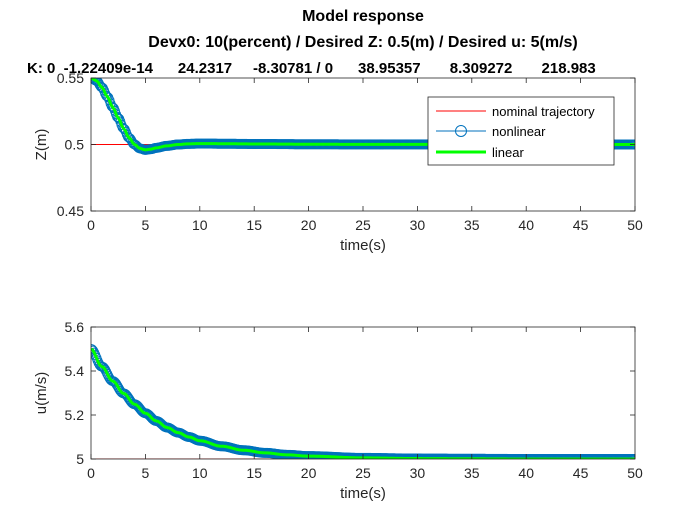 The image size is (700, 525). I want to click on u-xtick-label: 25, so click(363, 473).